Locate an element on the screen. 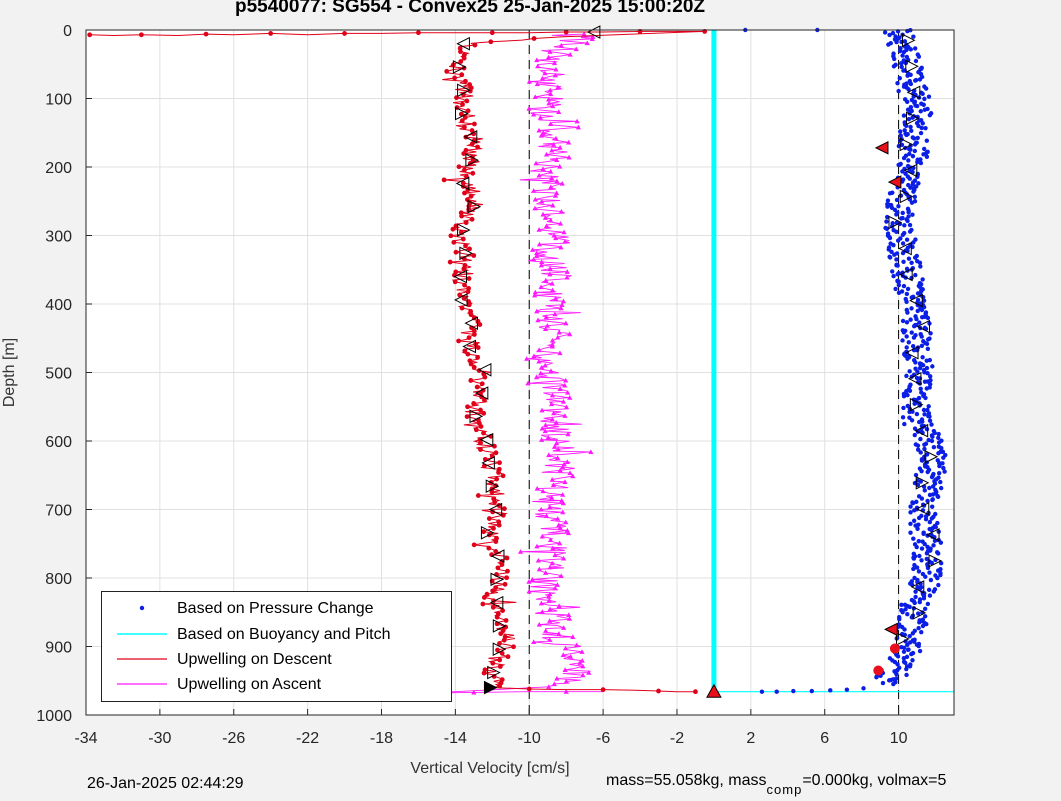  series-ascent is located at coordinates (515, 363).